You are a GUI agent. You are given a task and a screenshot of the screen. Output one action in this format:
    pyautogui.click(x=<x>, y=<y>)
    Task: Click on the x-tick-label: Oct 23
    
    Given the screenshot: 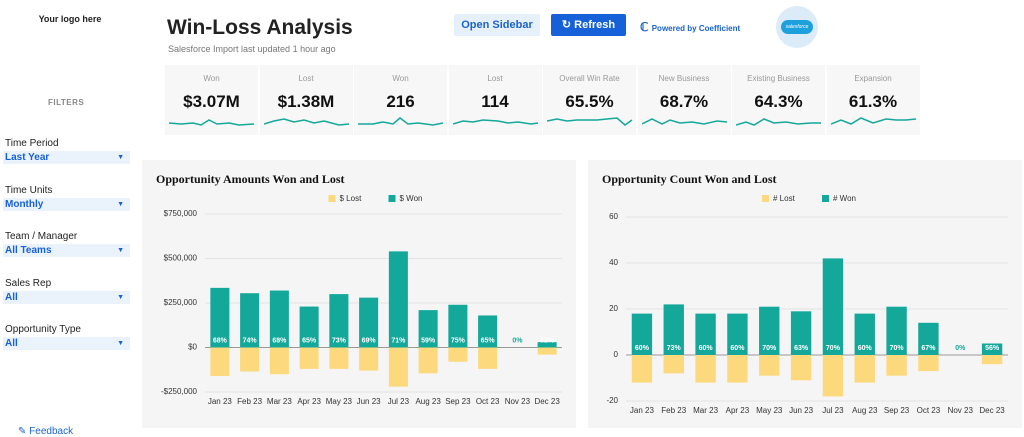 What is the action you would take?
    pyautogui.click(x=488, y=401)
    